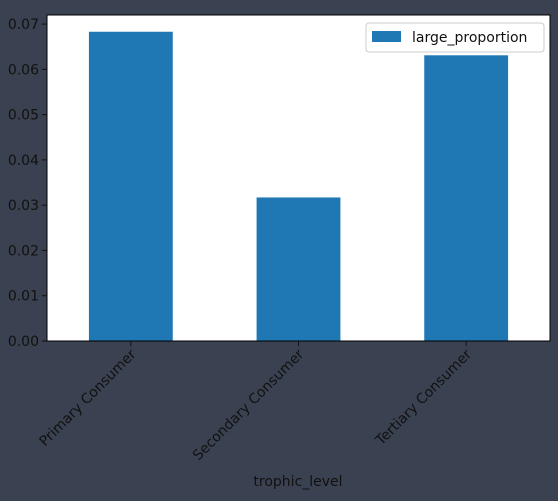  Describe the element at coordinates (466, 198) in the screenshot. I see `bar-tertiary-consumer` at that location.